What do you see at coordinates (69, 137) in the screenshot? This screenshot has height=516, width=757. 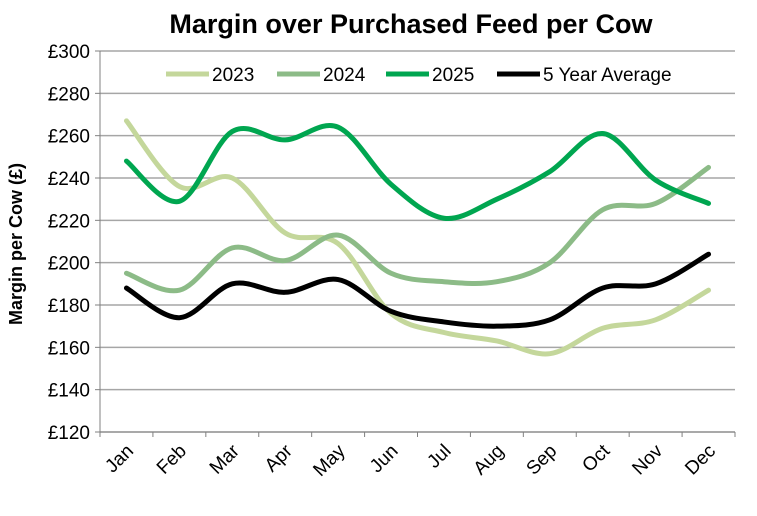 I see `y-tick-label: £260` at bounding box center [69, 137].